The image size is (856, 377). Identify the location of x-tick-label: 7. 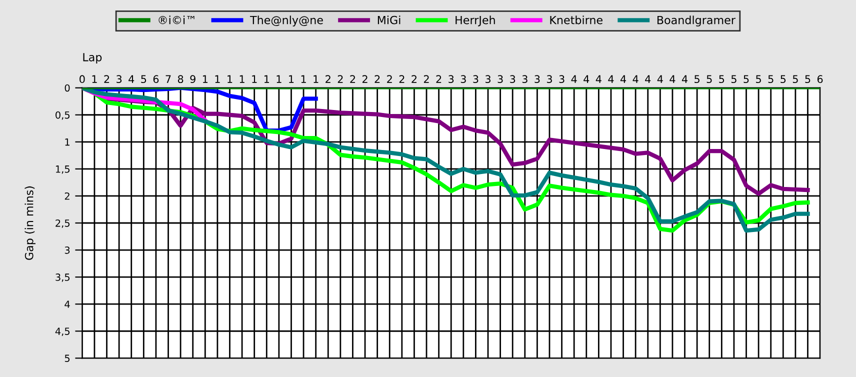
(168, 79).